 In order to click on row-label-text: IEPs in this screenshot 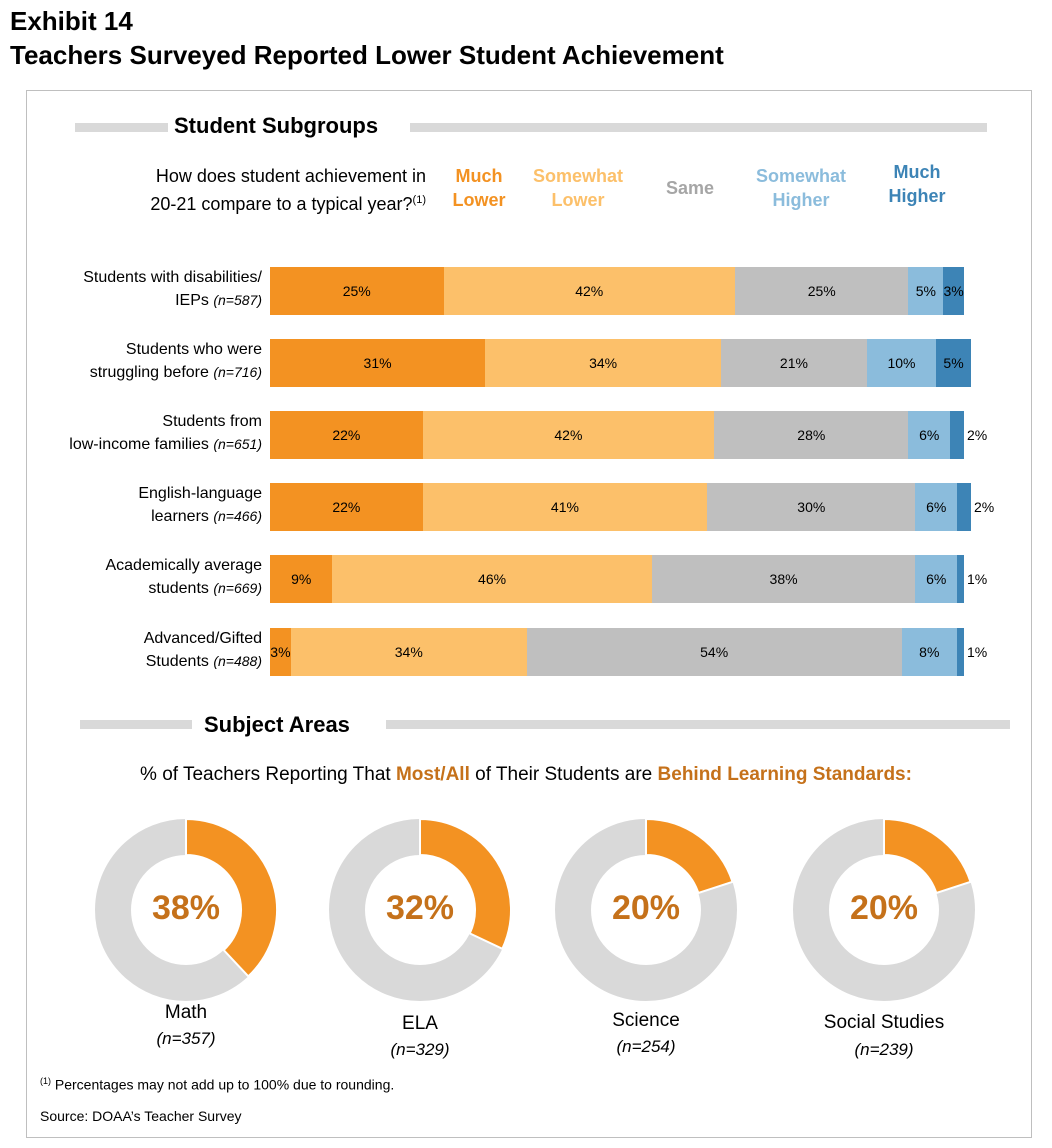, I will do `click(194, 300)`.